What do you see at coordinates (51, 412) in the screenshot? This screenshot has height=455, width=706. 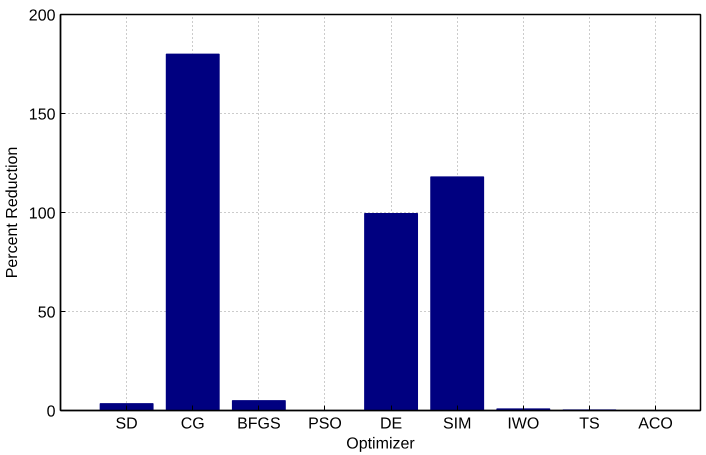 I see `y-tick-label: 0` at bounding box center [51, 412].